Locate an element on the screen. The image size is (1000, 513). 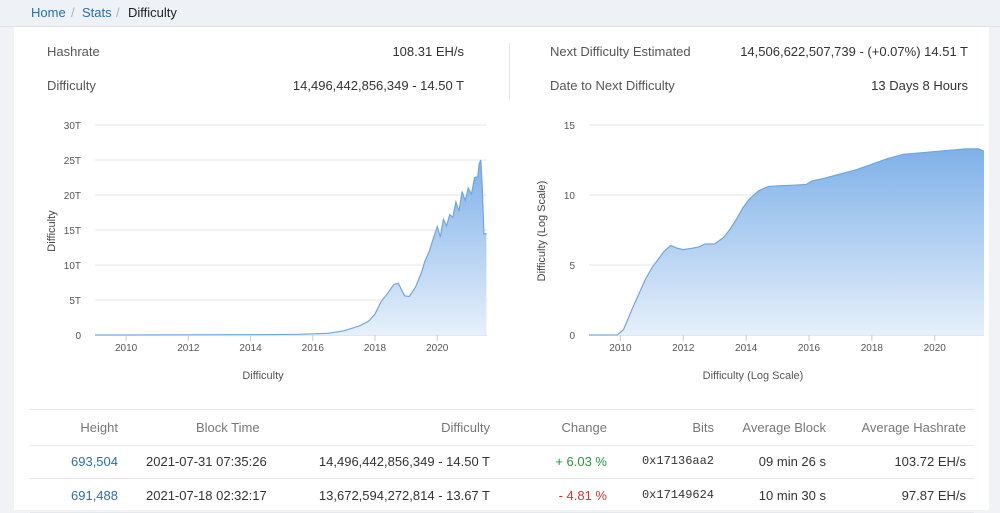
y-axis-label: Difficulty is located at coordinates (52, 231).